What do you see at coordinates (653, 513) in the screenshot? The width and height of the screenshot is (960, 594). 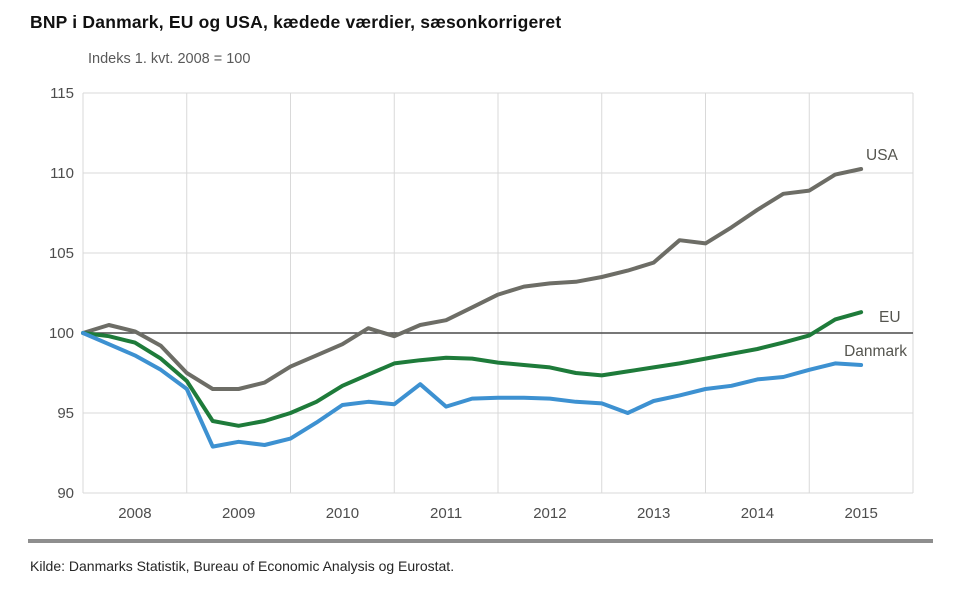 I see `x-axis-tick-label: 2013` at bounding box center [653, 513].